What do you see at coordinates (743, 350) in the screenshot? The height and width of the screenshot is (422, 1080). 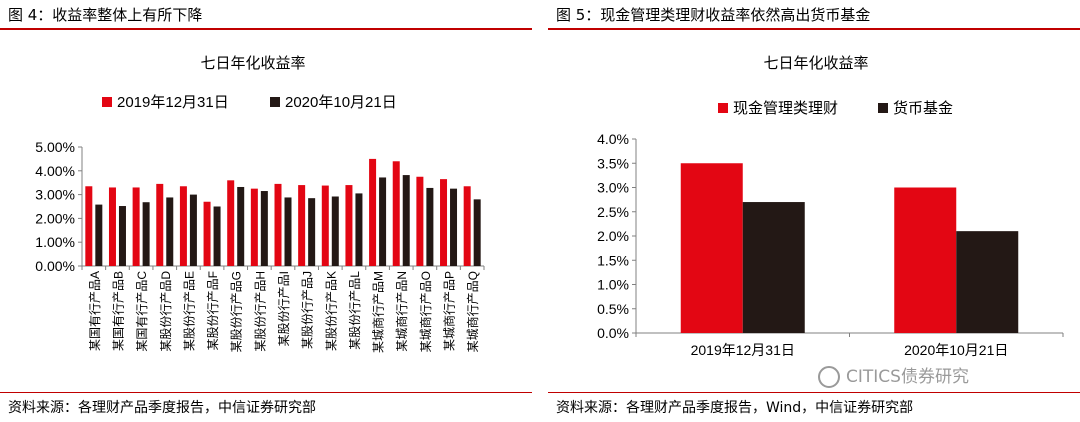 I see `x-tick-label: 2019年12月31日` at bounding box center [743, 350].